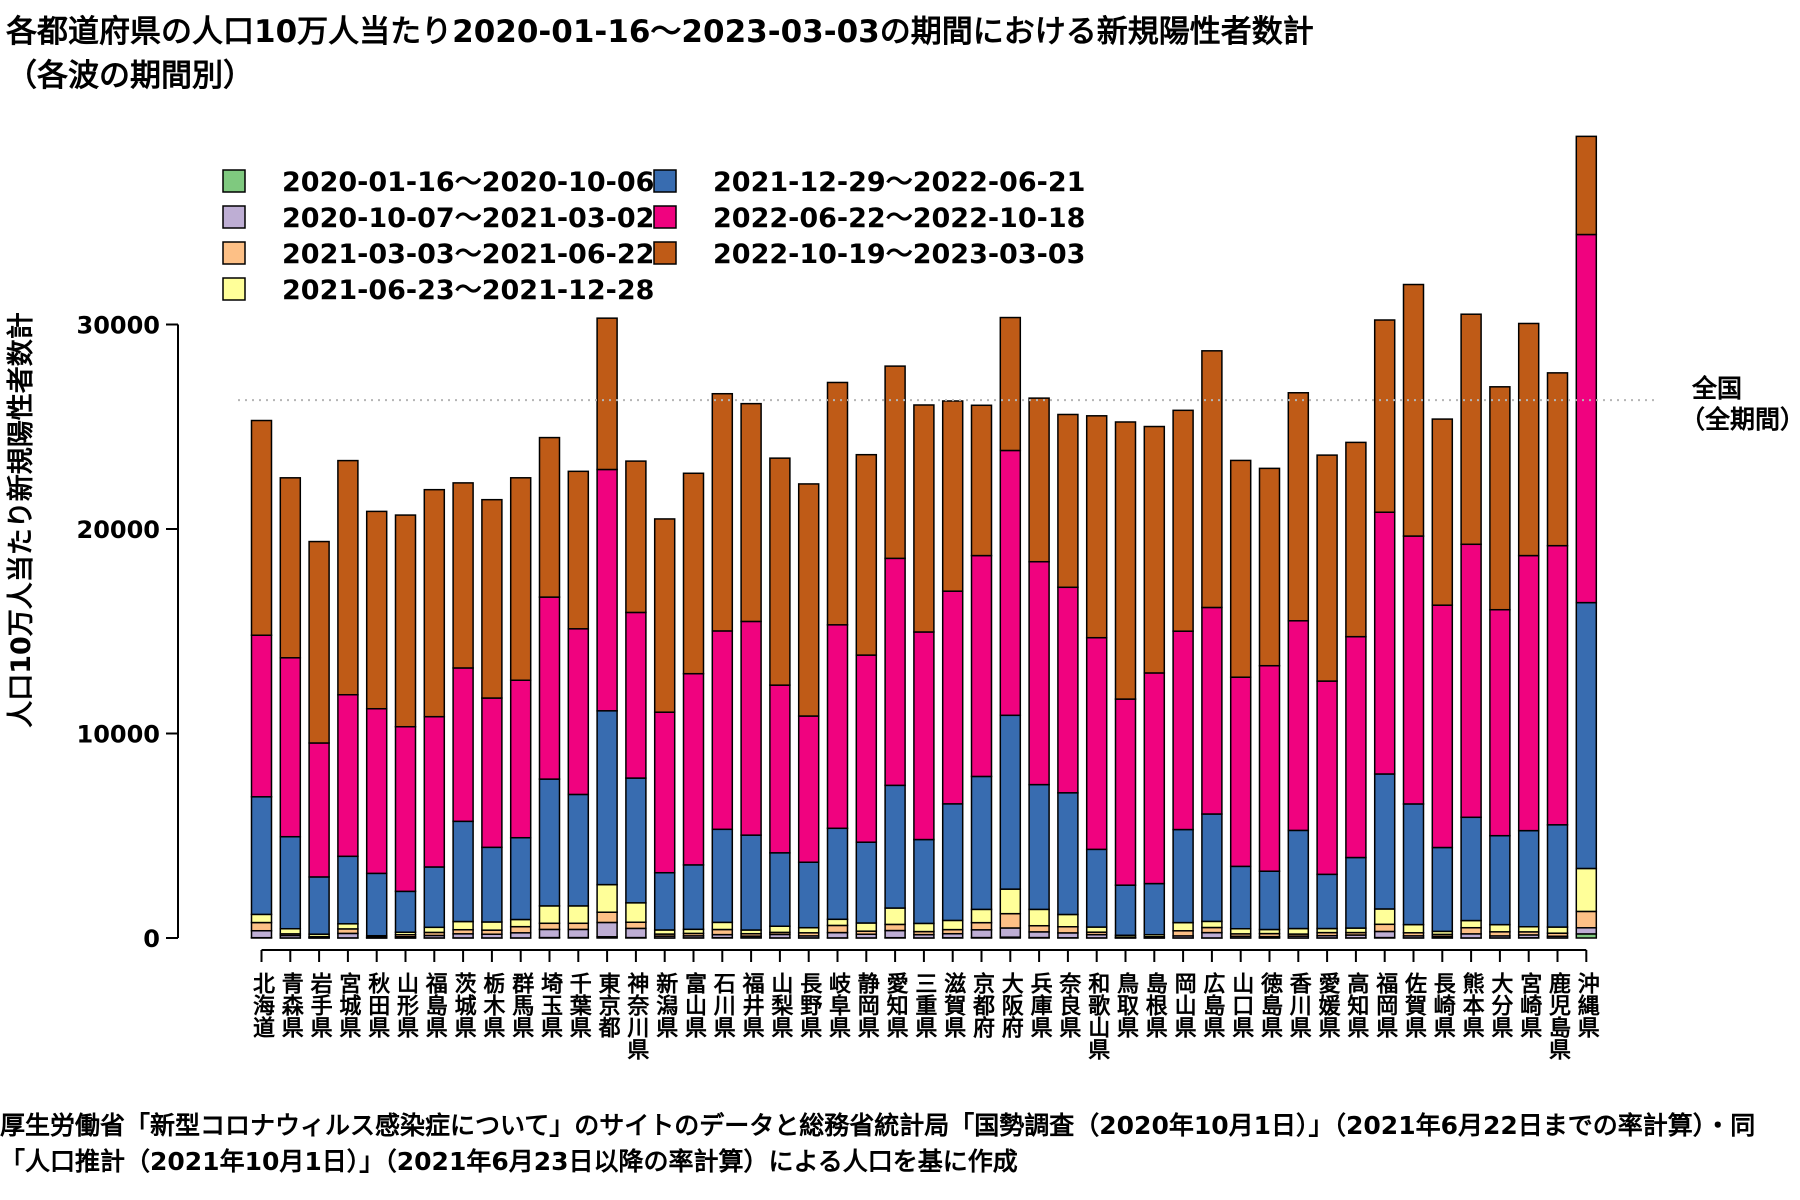 The image size is (1800, 1200). I want to click on y-axis-label: 人口10万人当たり新規陽性者数計, so click(21, 520).